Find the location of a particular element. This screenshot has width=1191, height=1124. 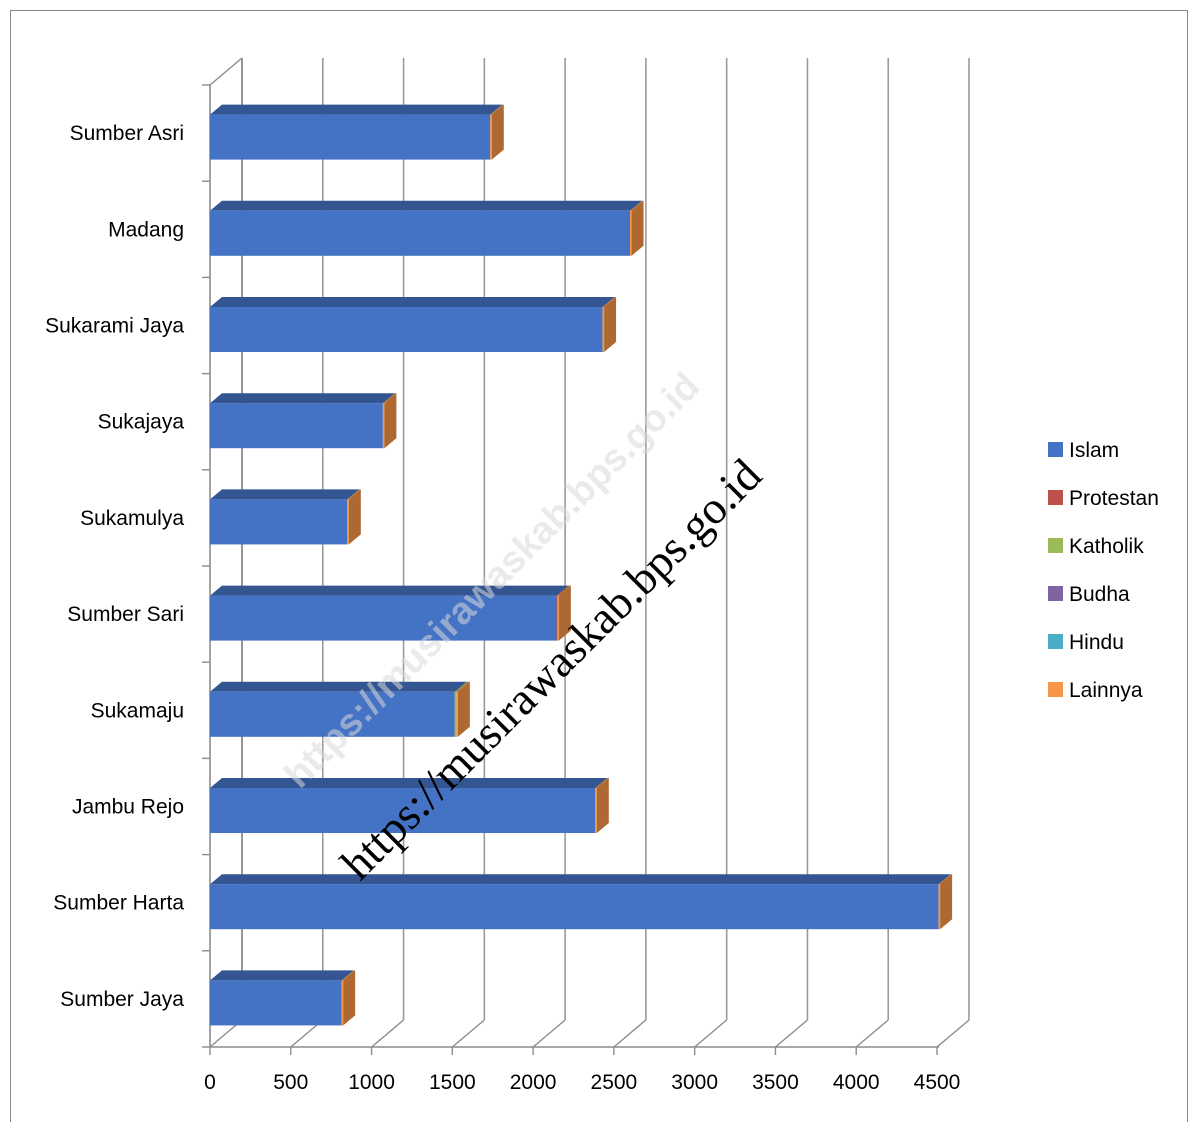

bar-top-katholik is located at coordinates (461, 686).